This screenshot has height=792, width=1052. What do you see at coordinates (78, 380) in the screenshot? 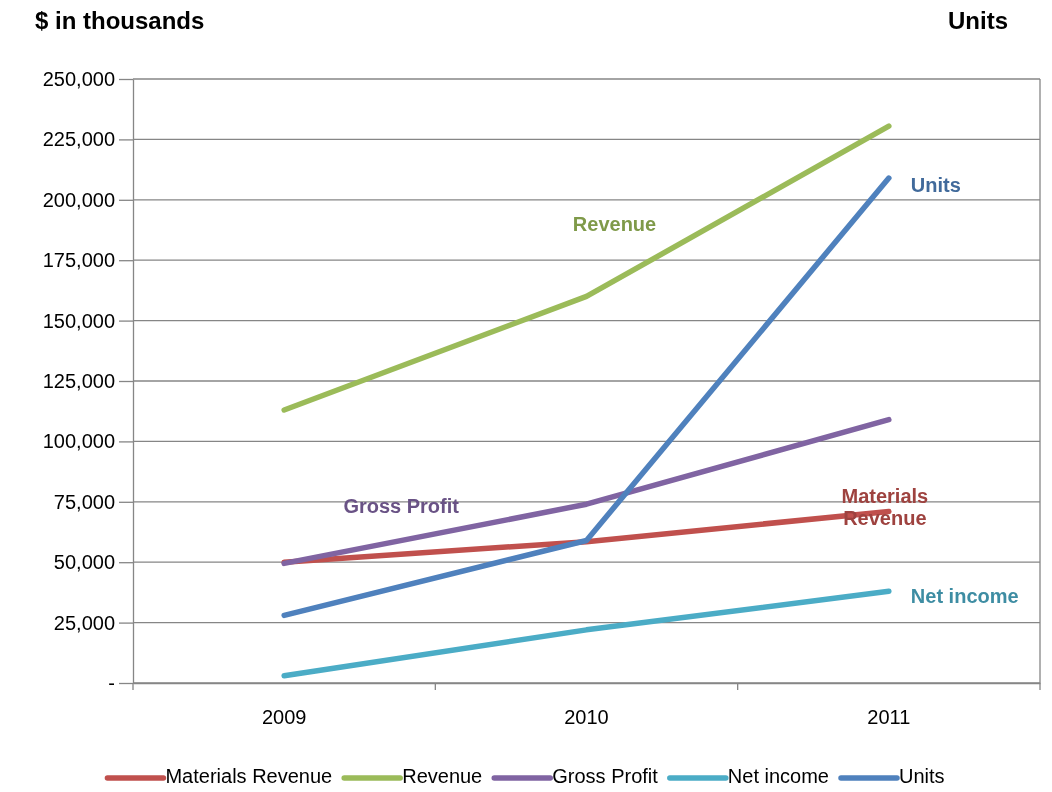
I see `y-tick-label: 125,000` at bounding box center [78, 380].